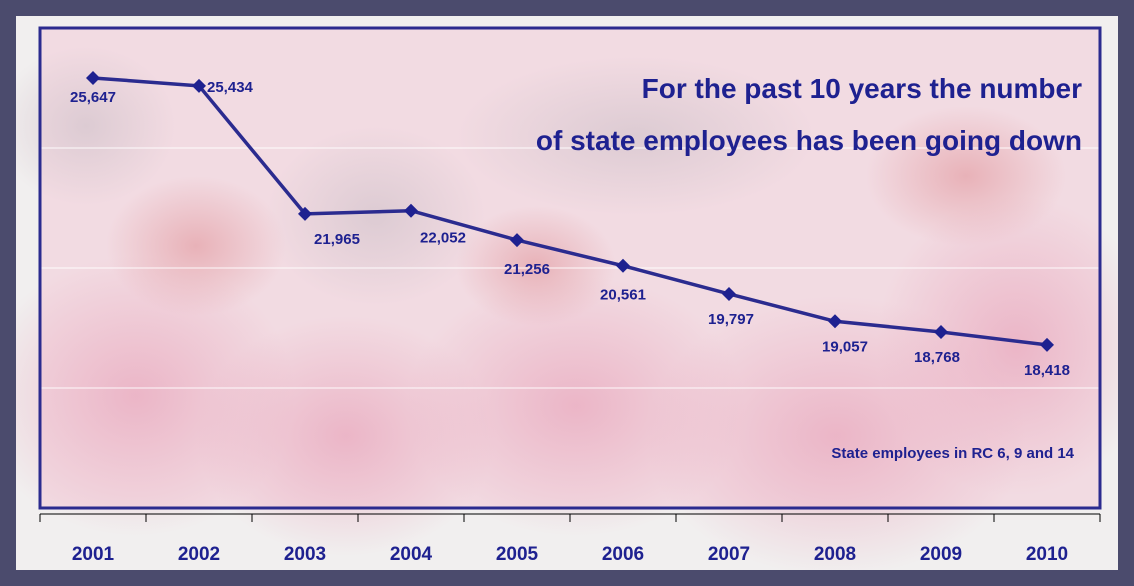  What do you see at coordinates (952, 453) in the screenshot?
I see `chart-annotation: State employees in RC 6, 9 and 14` at bounding box center [952, 453].